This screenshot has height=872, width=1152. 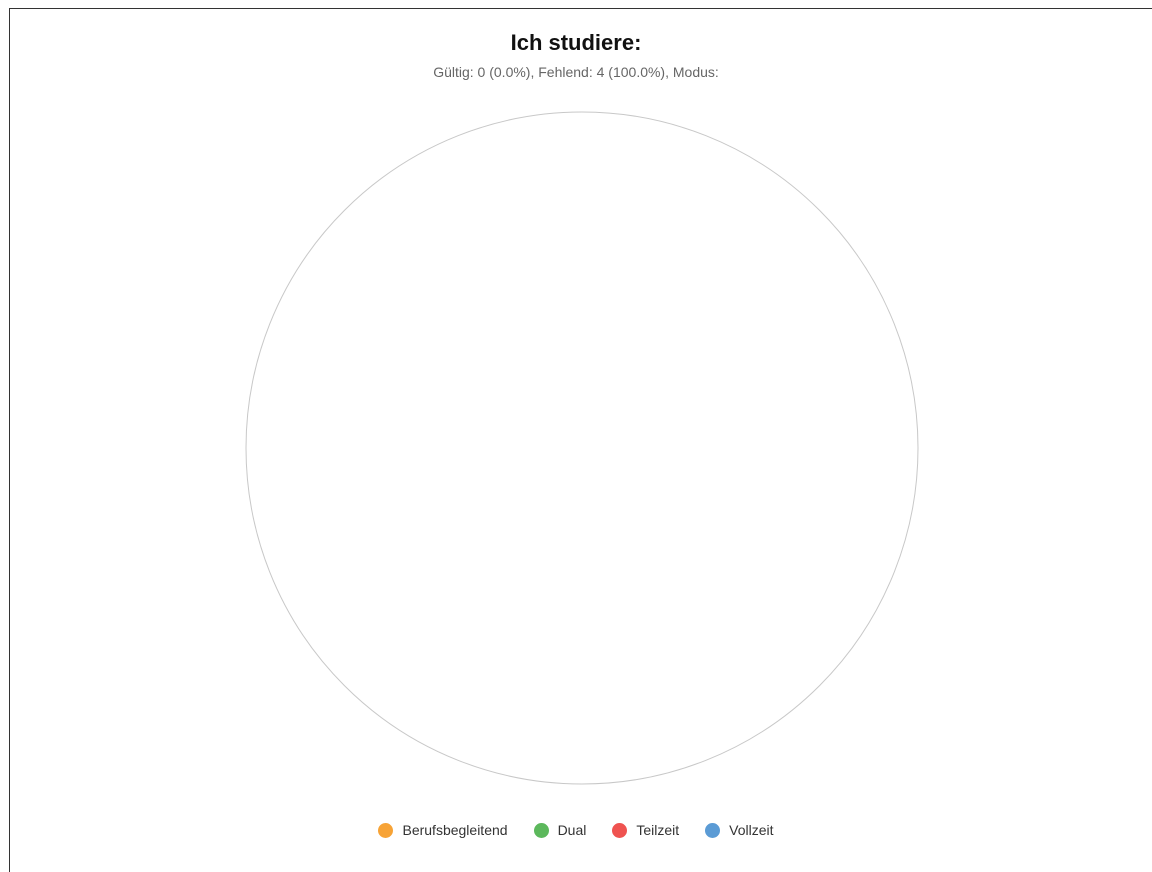 I want to click on legend-item-dual: Dual, so click(x=560, y=830).